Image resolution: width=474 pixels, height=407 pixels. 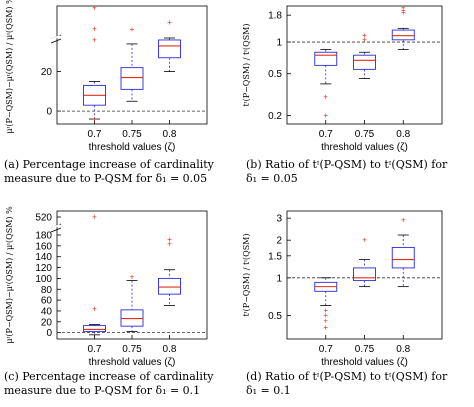 I want to click on chart-a-axis-break-gap, so click(x=55, y=38).